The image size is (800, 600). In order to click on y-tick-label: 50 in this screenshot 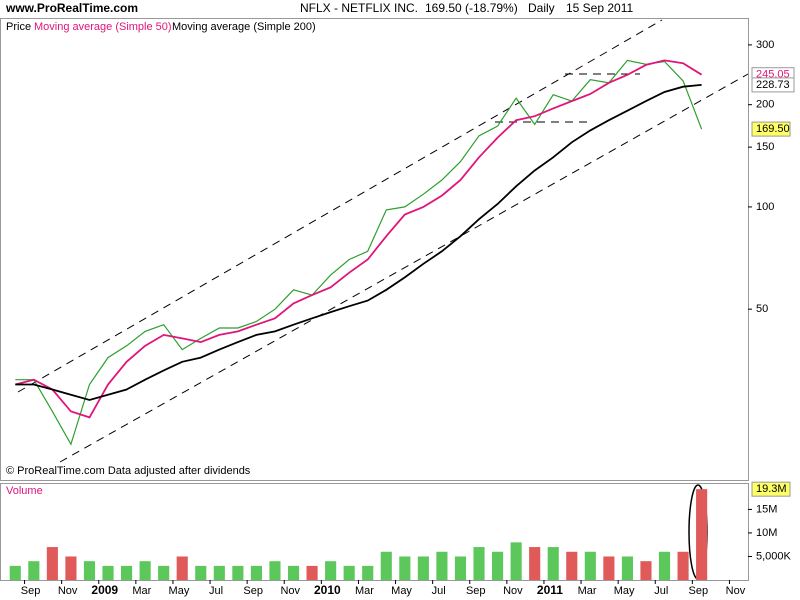, I will do `click(762, 309)`.